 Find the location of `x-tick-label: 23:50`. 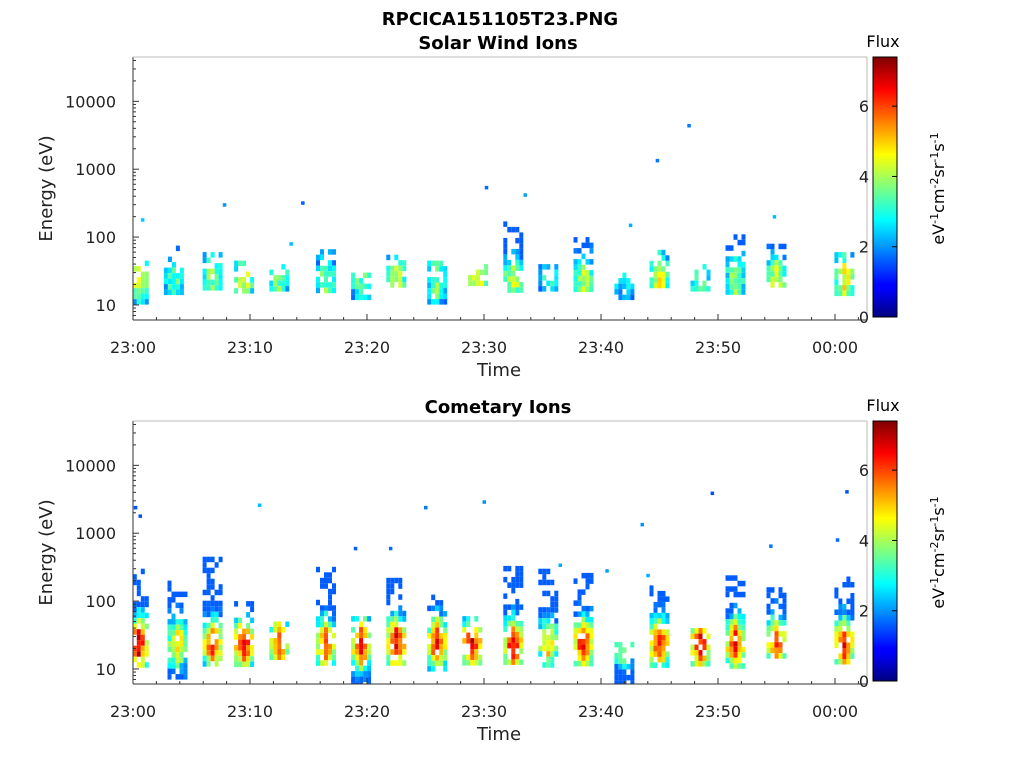

x-tick-label: 23:50 is located at coordinates (718, 347).